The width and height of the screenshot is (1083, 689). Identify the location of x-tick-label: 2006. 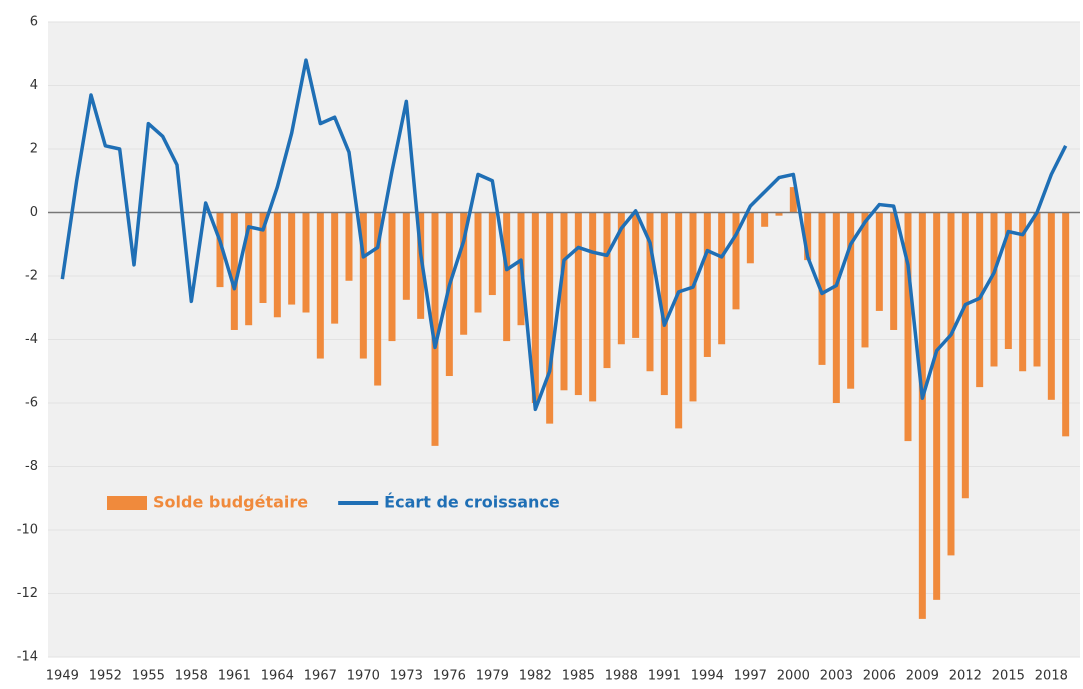
(879, 676).